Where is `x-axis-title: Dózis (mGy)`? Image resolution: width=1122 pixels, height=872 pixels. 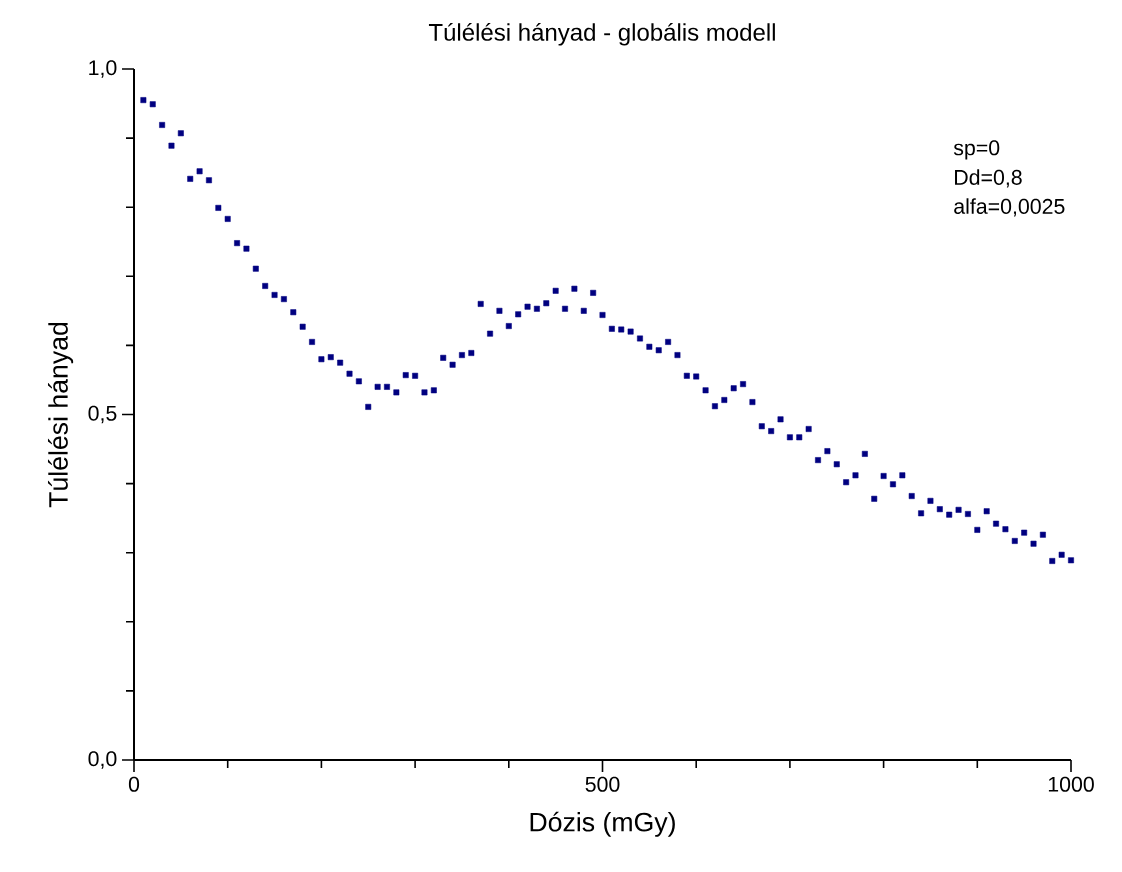
x-axis-title: Dózis (mGy) is located at coordinates (602, 824).